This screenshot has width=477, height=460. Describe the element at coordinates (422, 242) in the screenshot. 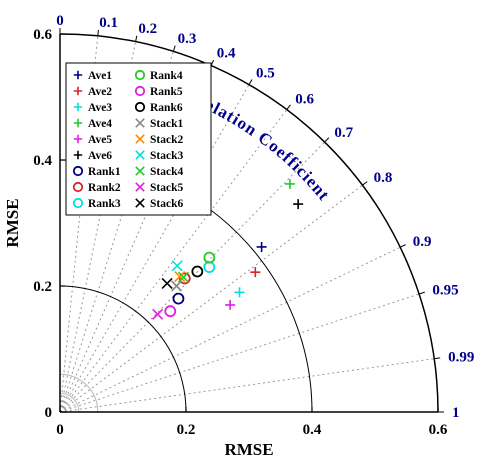

I see `correlation-tick-label: 0.9` at that location.